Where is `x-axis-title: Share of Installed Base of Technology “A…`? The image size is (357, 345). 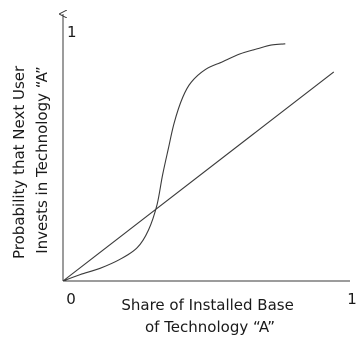 x-axis-title: Share of Installed Base of Technology “A… is located at coordinates (209, 316).